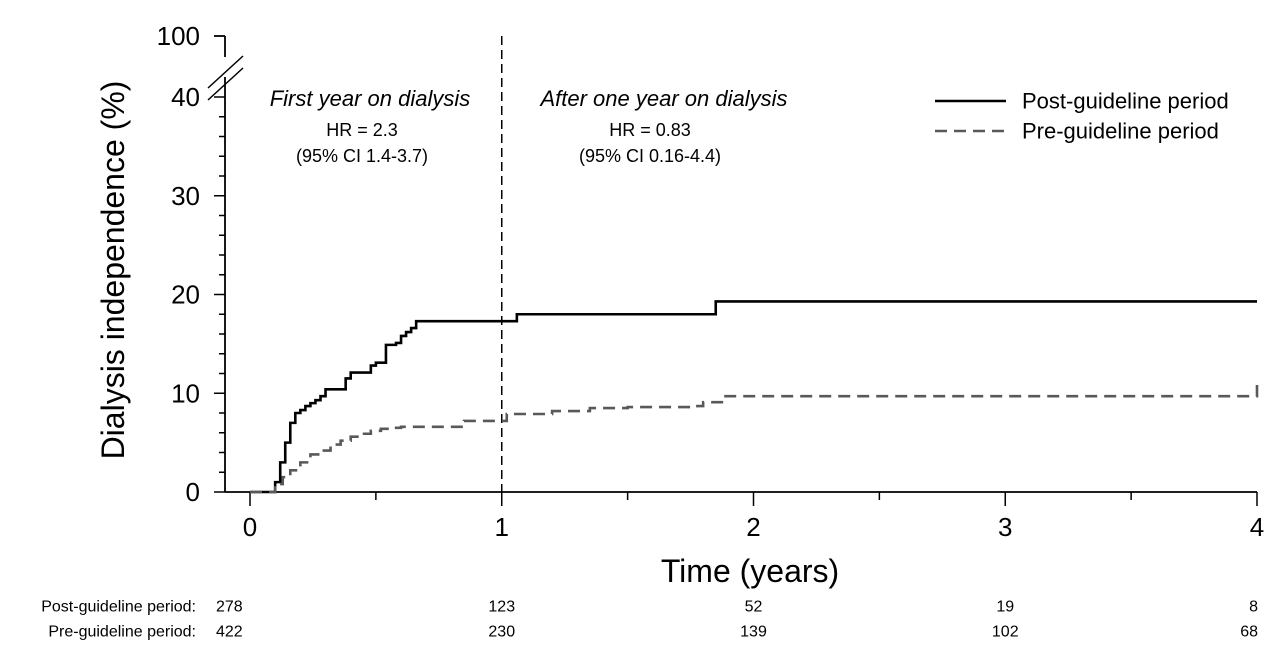 The width and height of the screenshot is (1280, 652). Describe the element at coordinates (1005, 632) in the screenshot. I see `risk-value-pre-t3: 102` at that location.